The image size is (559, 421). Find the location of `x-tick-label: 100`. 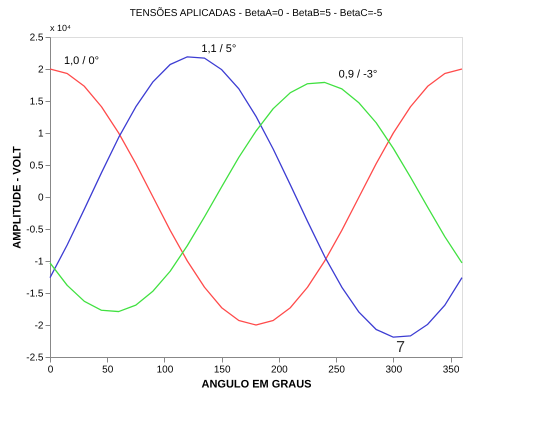

x-tick-label: 100 is located at coordinates (165, 370).